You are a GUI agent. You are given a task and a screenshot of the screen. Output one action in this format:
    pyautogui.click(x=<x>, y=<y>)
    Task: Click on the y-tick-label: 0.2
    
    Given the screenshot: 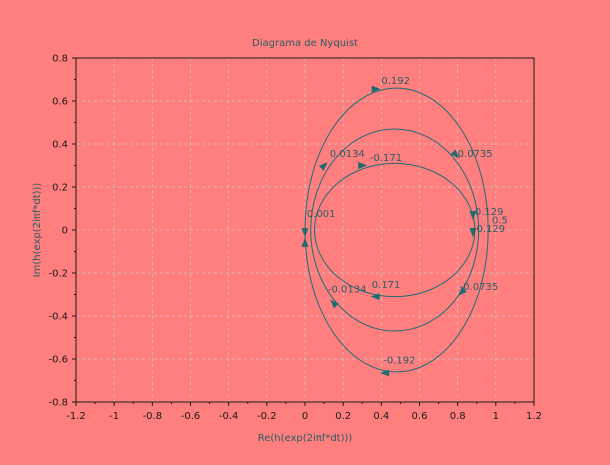 What is the action you would take?
    pyautogui.click(x=60, y=188)
    